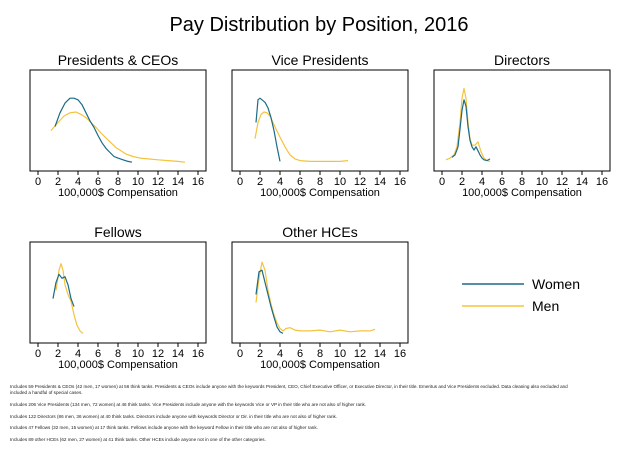  What do you see at coordinates (319, 232) in the screenshot?
I see `panel-title: Other HCEs` at bounding box center [319, 232].